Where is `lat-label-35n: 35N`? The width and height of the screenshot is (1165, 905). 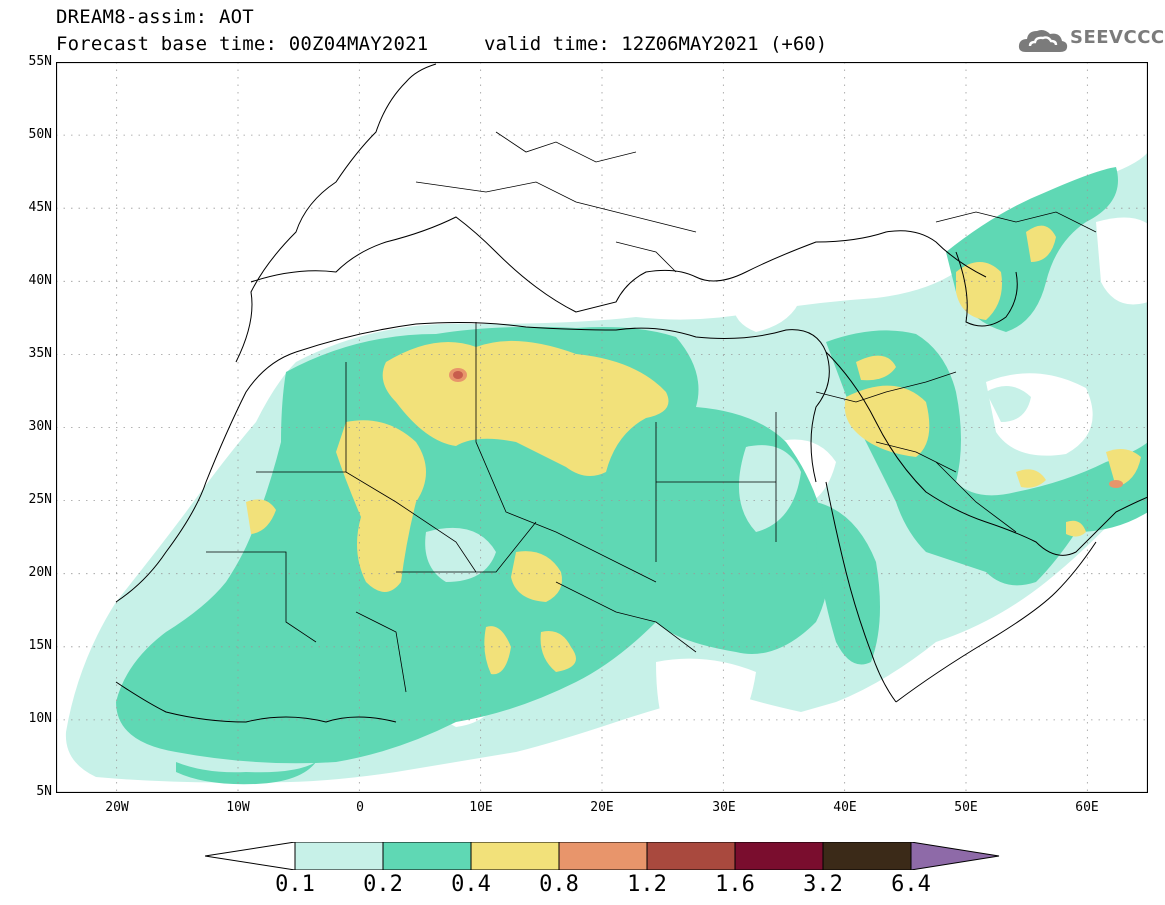
lat-label-35n: 35N is located at coordinates (40, 353).